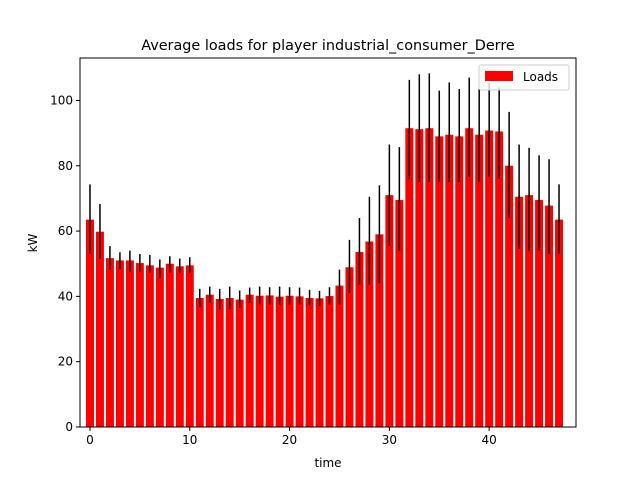 Image resolution: width=640 pixels, height=484 pixels. I want to click on y-ticks-group: 0 20 40 60 80 100, so click(65, 263).